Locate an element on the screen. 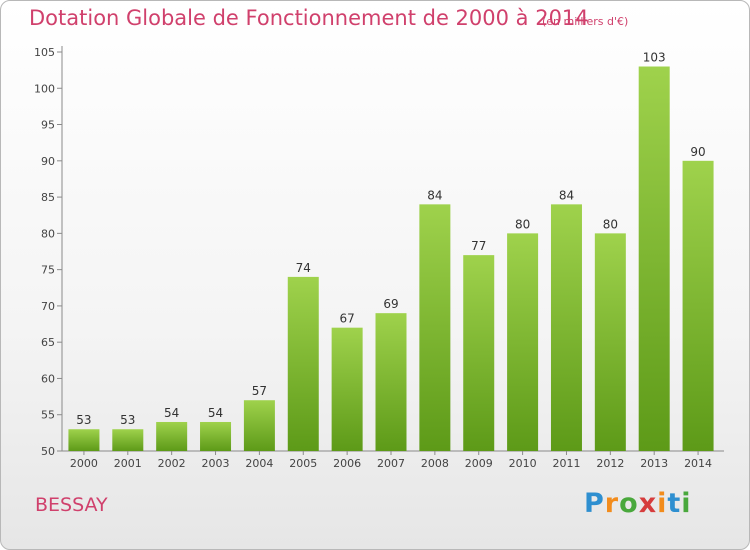 The image size is (750, 550). y-tick-label: 100 is located at coordinates (44, 88).